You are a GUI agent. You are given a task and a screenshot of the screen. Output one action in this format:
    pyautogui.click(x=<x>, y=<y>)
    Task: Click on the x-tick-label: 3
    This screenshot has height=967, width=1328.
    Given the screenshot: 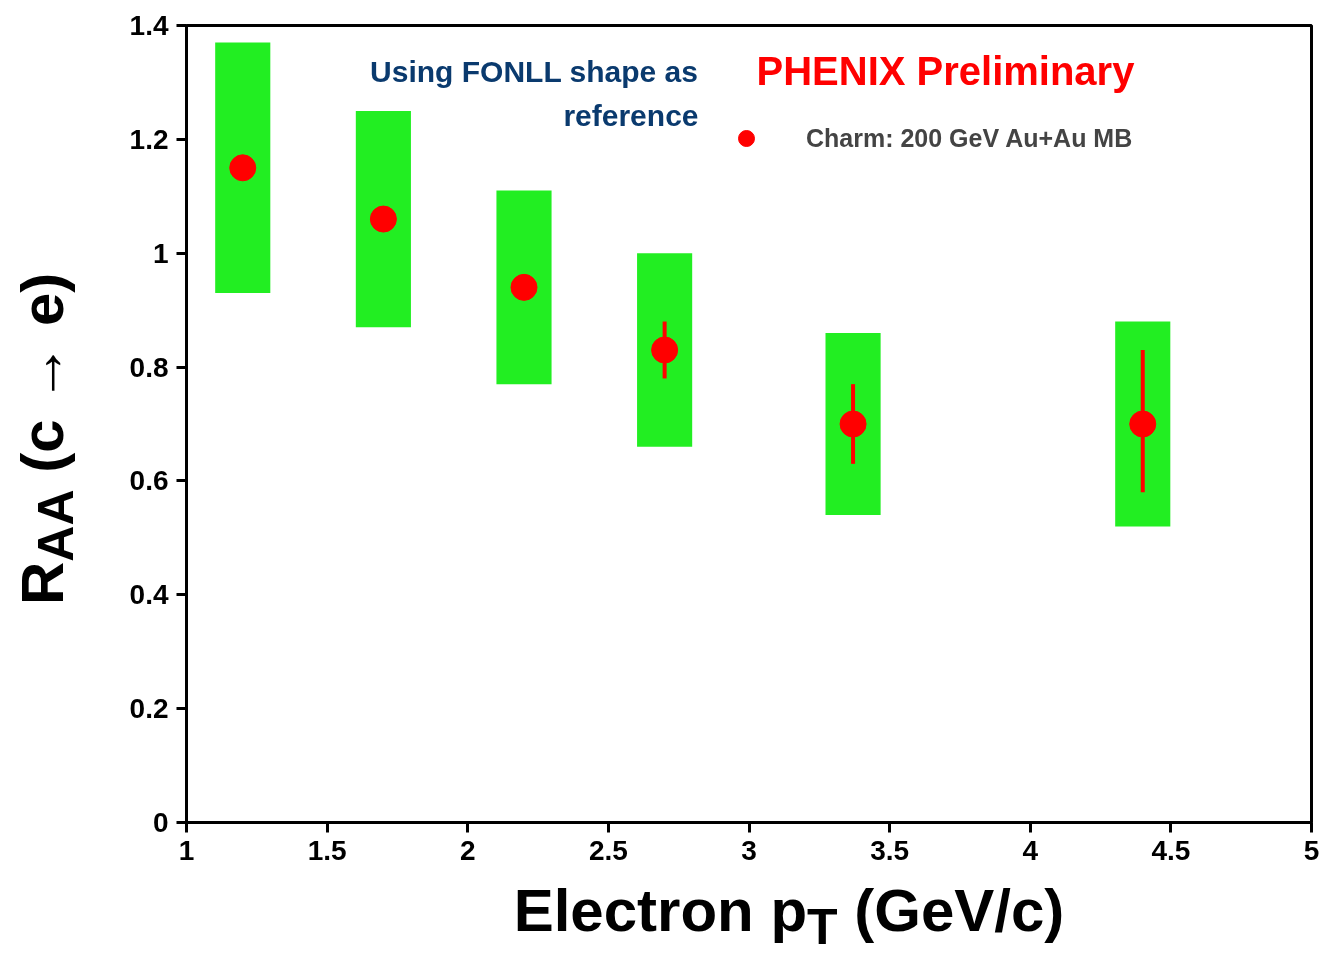 What is the action you would take?
    pyautogui.click(x=749, y=850)
    